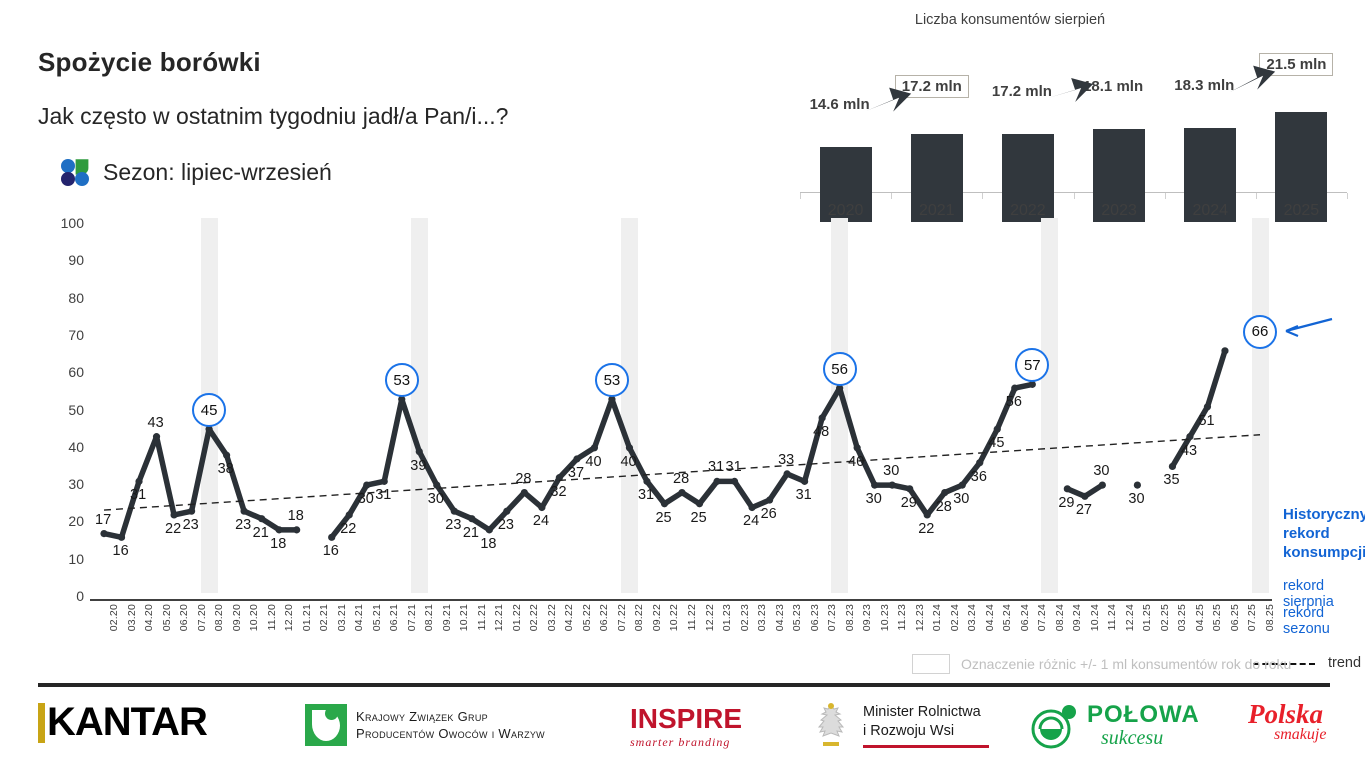  I want to click on x-tick-02.25: 02.25, so click(1164, 618).